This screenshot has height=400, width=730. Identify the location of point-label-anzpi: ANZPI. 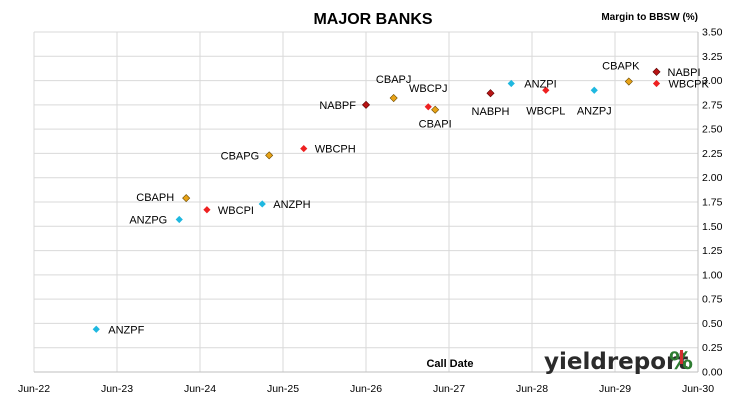
(540, 84).